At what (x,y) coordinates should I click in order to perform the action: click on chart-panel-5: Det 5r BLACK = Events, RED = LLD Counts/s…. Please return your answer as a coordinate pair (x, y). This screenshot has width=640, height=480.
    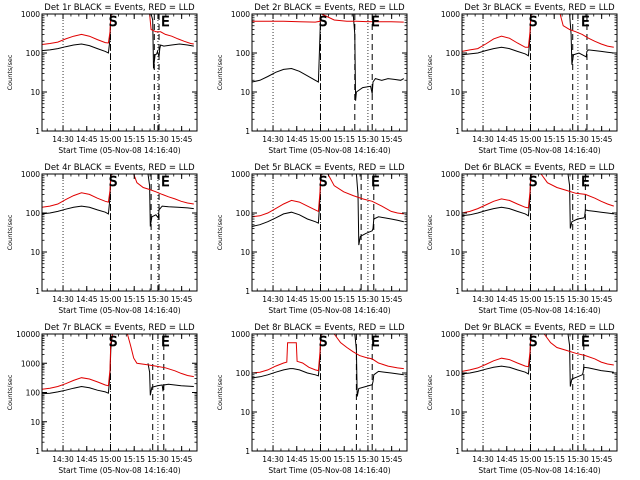
    Looking at the image, I should click on (312, 239).